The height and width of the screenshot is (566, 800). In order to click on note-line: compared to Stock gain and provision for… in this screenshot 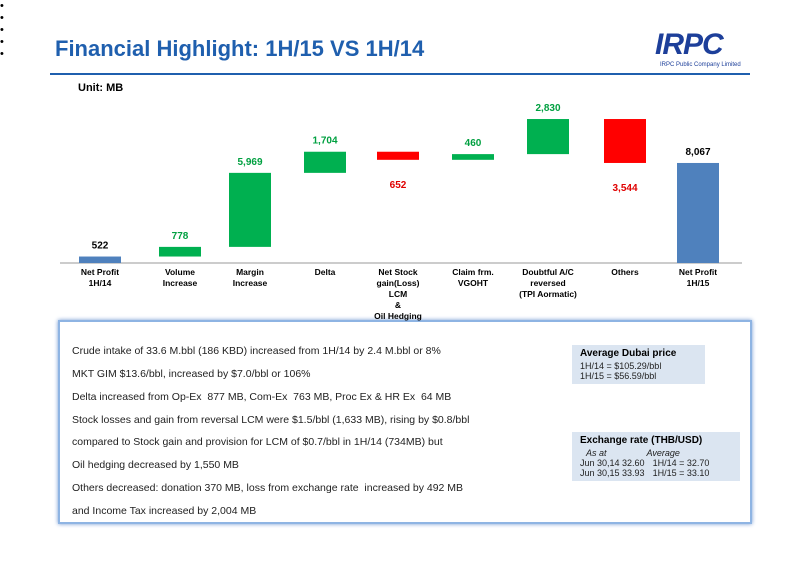, I will do `click(257, 442)`.